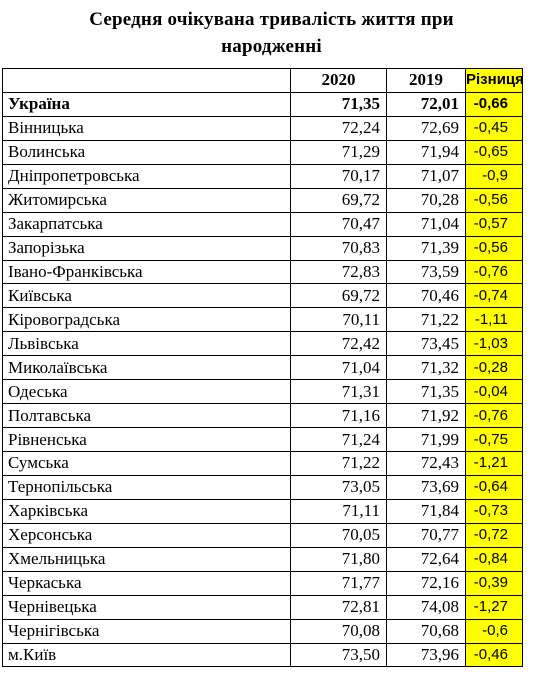 The width and height of the screenshot is (543, 689). I want to click on value-2020-cell: 70,05, so click(338, 535).